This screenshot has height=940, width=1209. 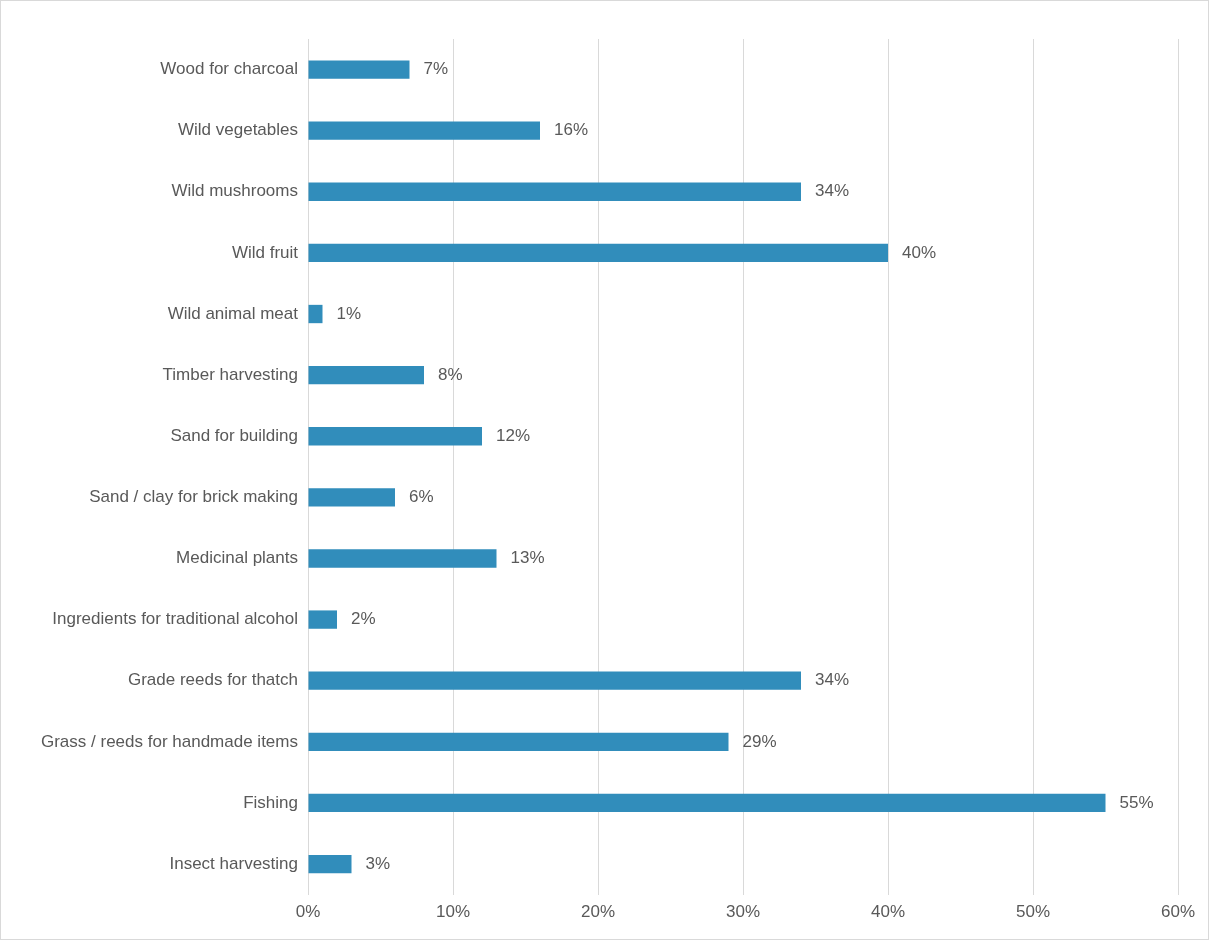 What do you see at coordinates (237, 558) in the screenshot?
I see `y-tick-label: Medicinal plants` at bounding box center [237, 558].